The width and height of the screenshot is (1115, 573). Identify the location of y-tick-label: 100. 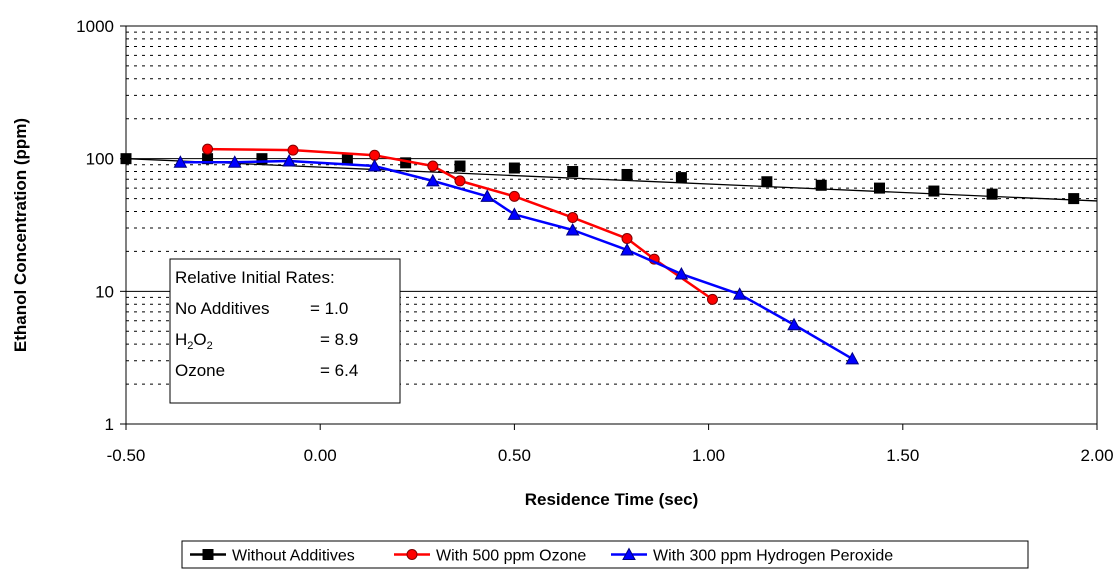
(100, 159).